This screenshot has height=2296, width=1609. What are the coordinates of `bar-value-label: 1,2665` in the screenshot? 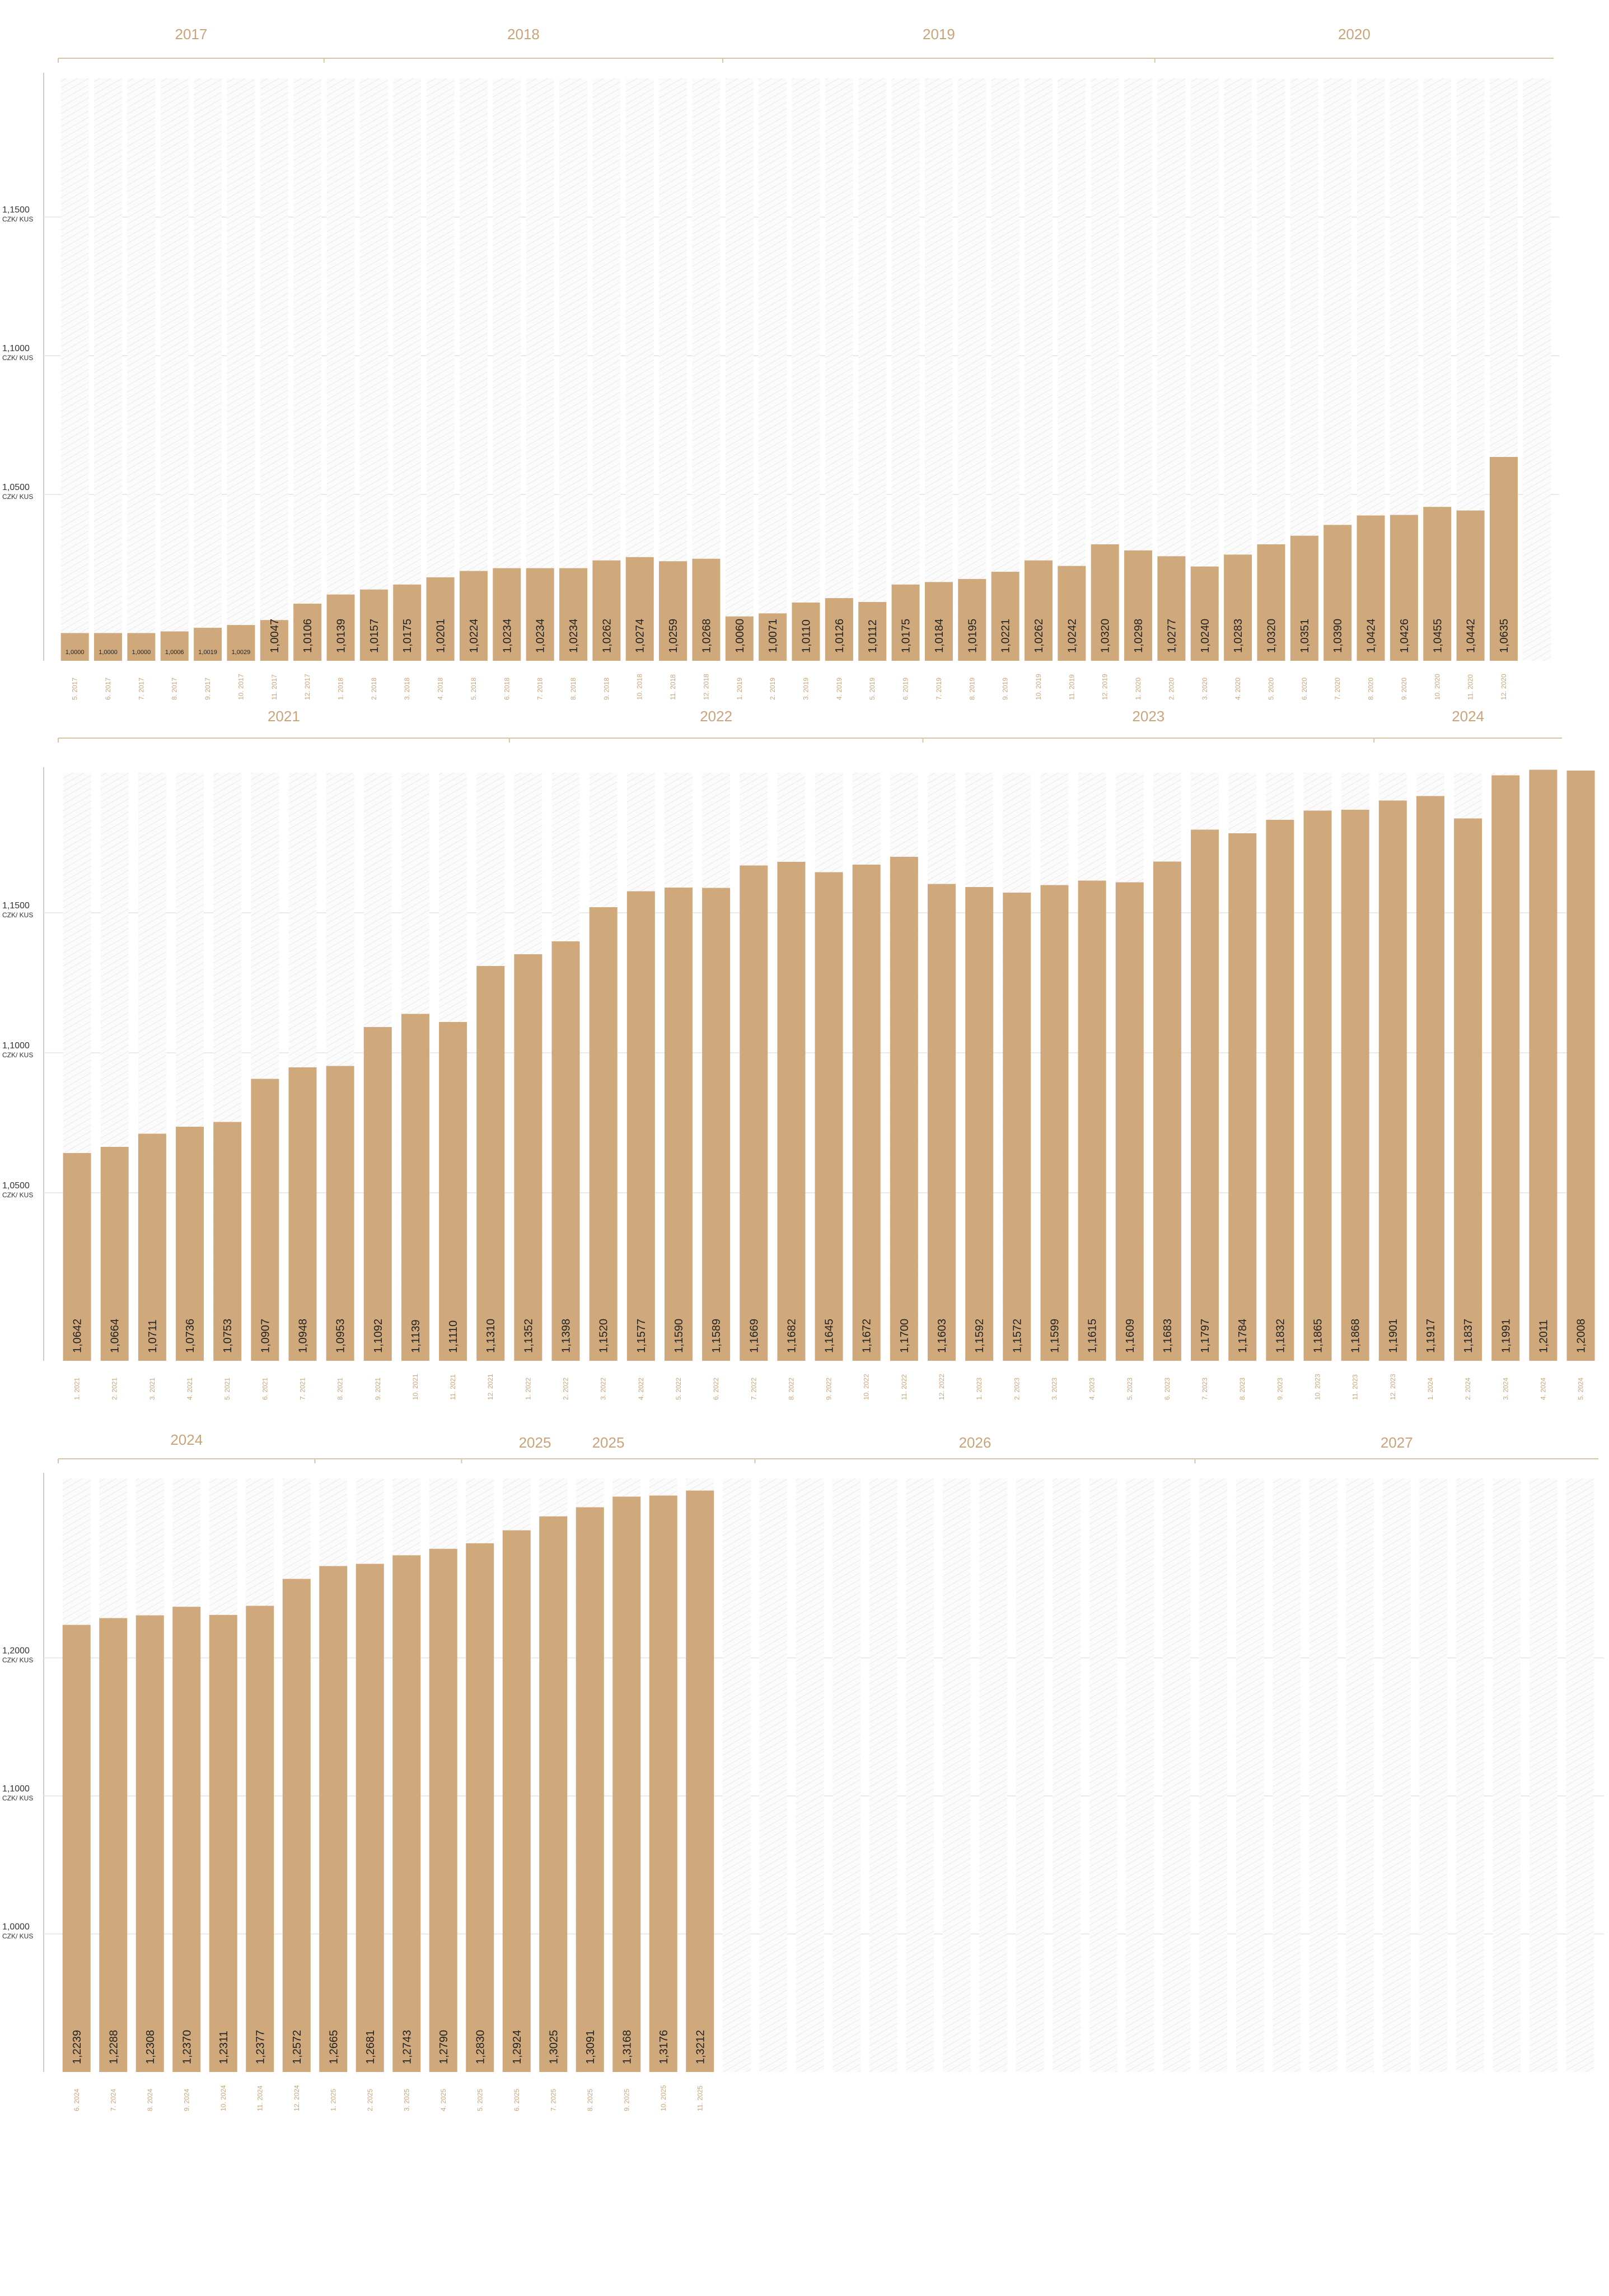 It's located at (334, 2047).